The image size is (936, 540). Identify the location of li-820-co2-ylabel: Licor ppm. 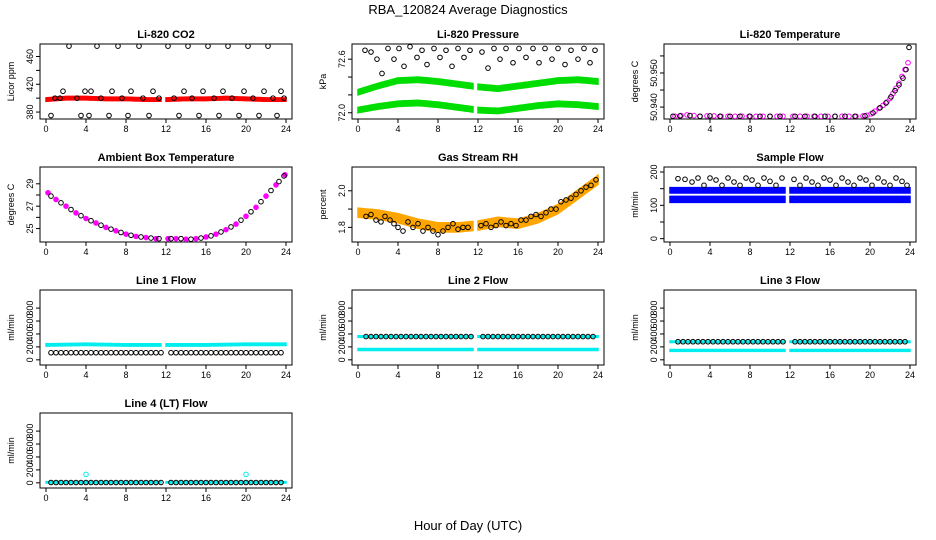
(11, 82).